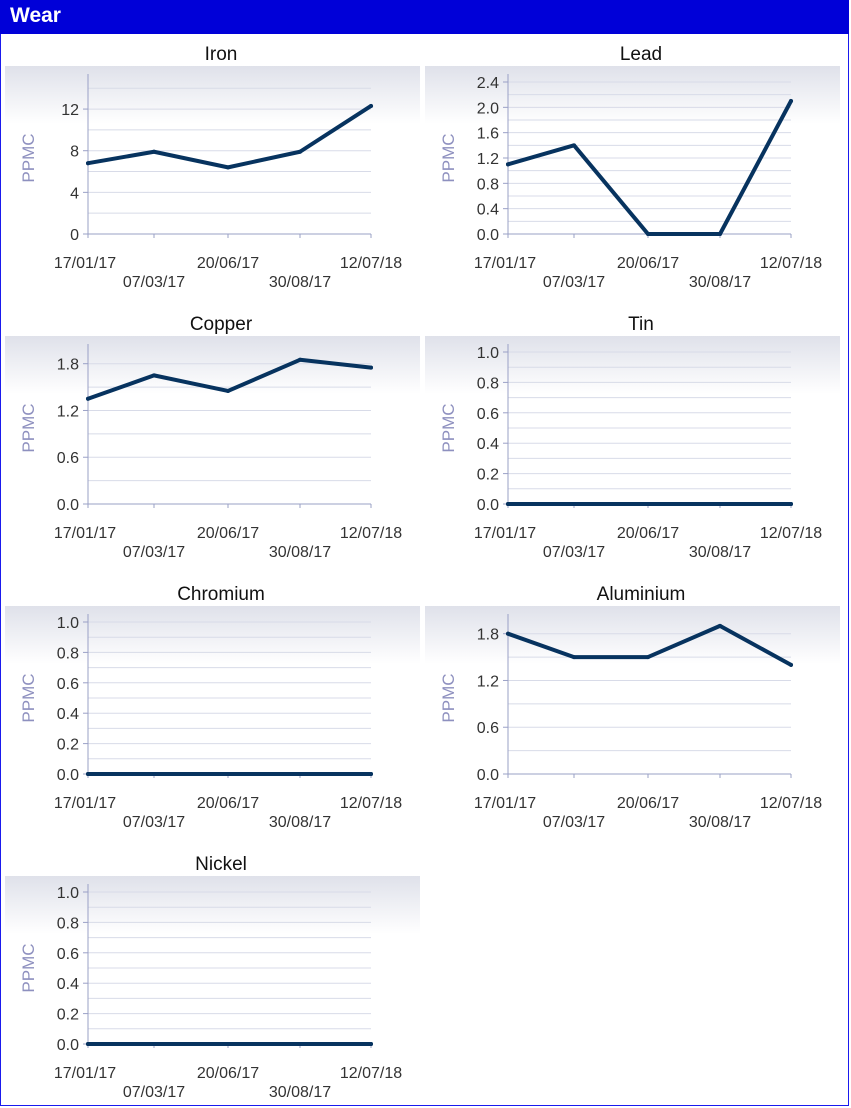  Describe the element at coordinates (221, 594) in the screenshot. I see `chart-title: Chromium` at that location.